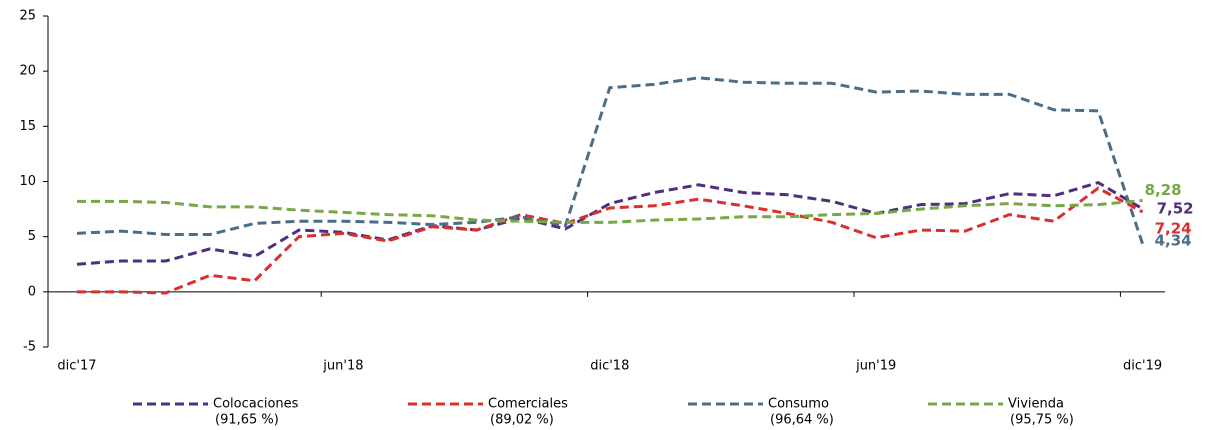 The width and height of the screenshot is (1217, 430). What do you see at coordinates (802, 420) in the screenshot?
I see `legend-sublabel: (96,64 %)` at bounding box center [802, 420].